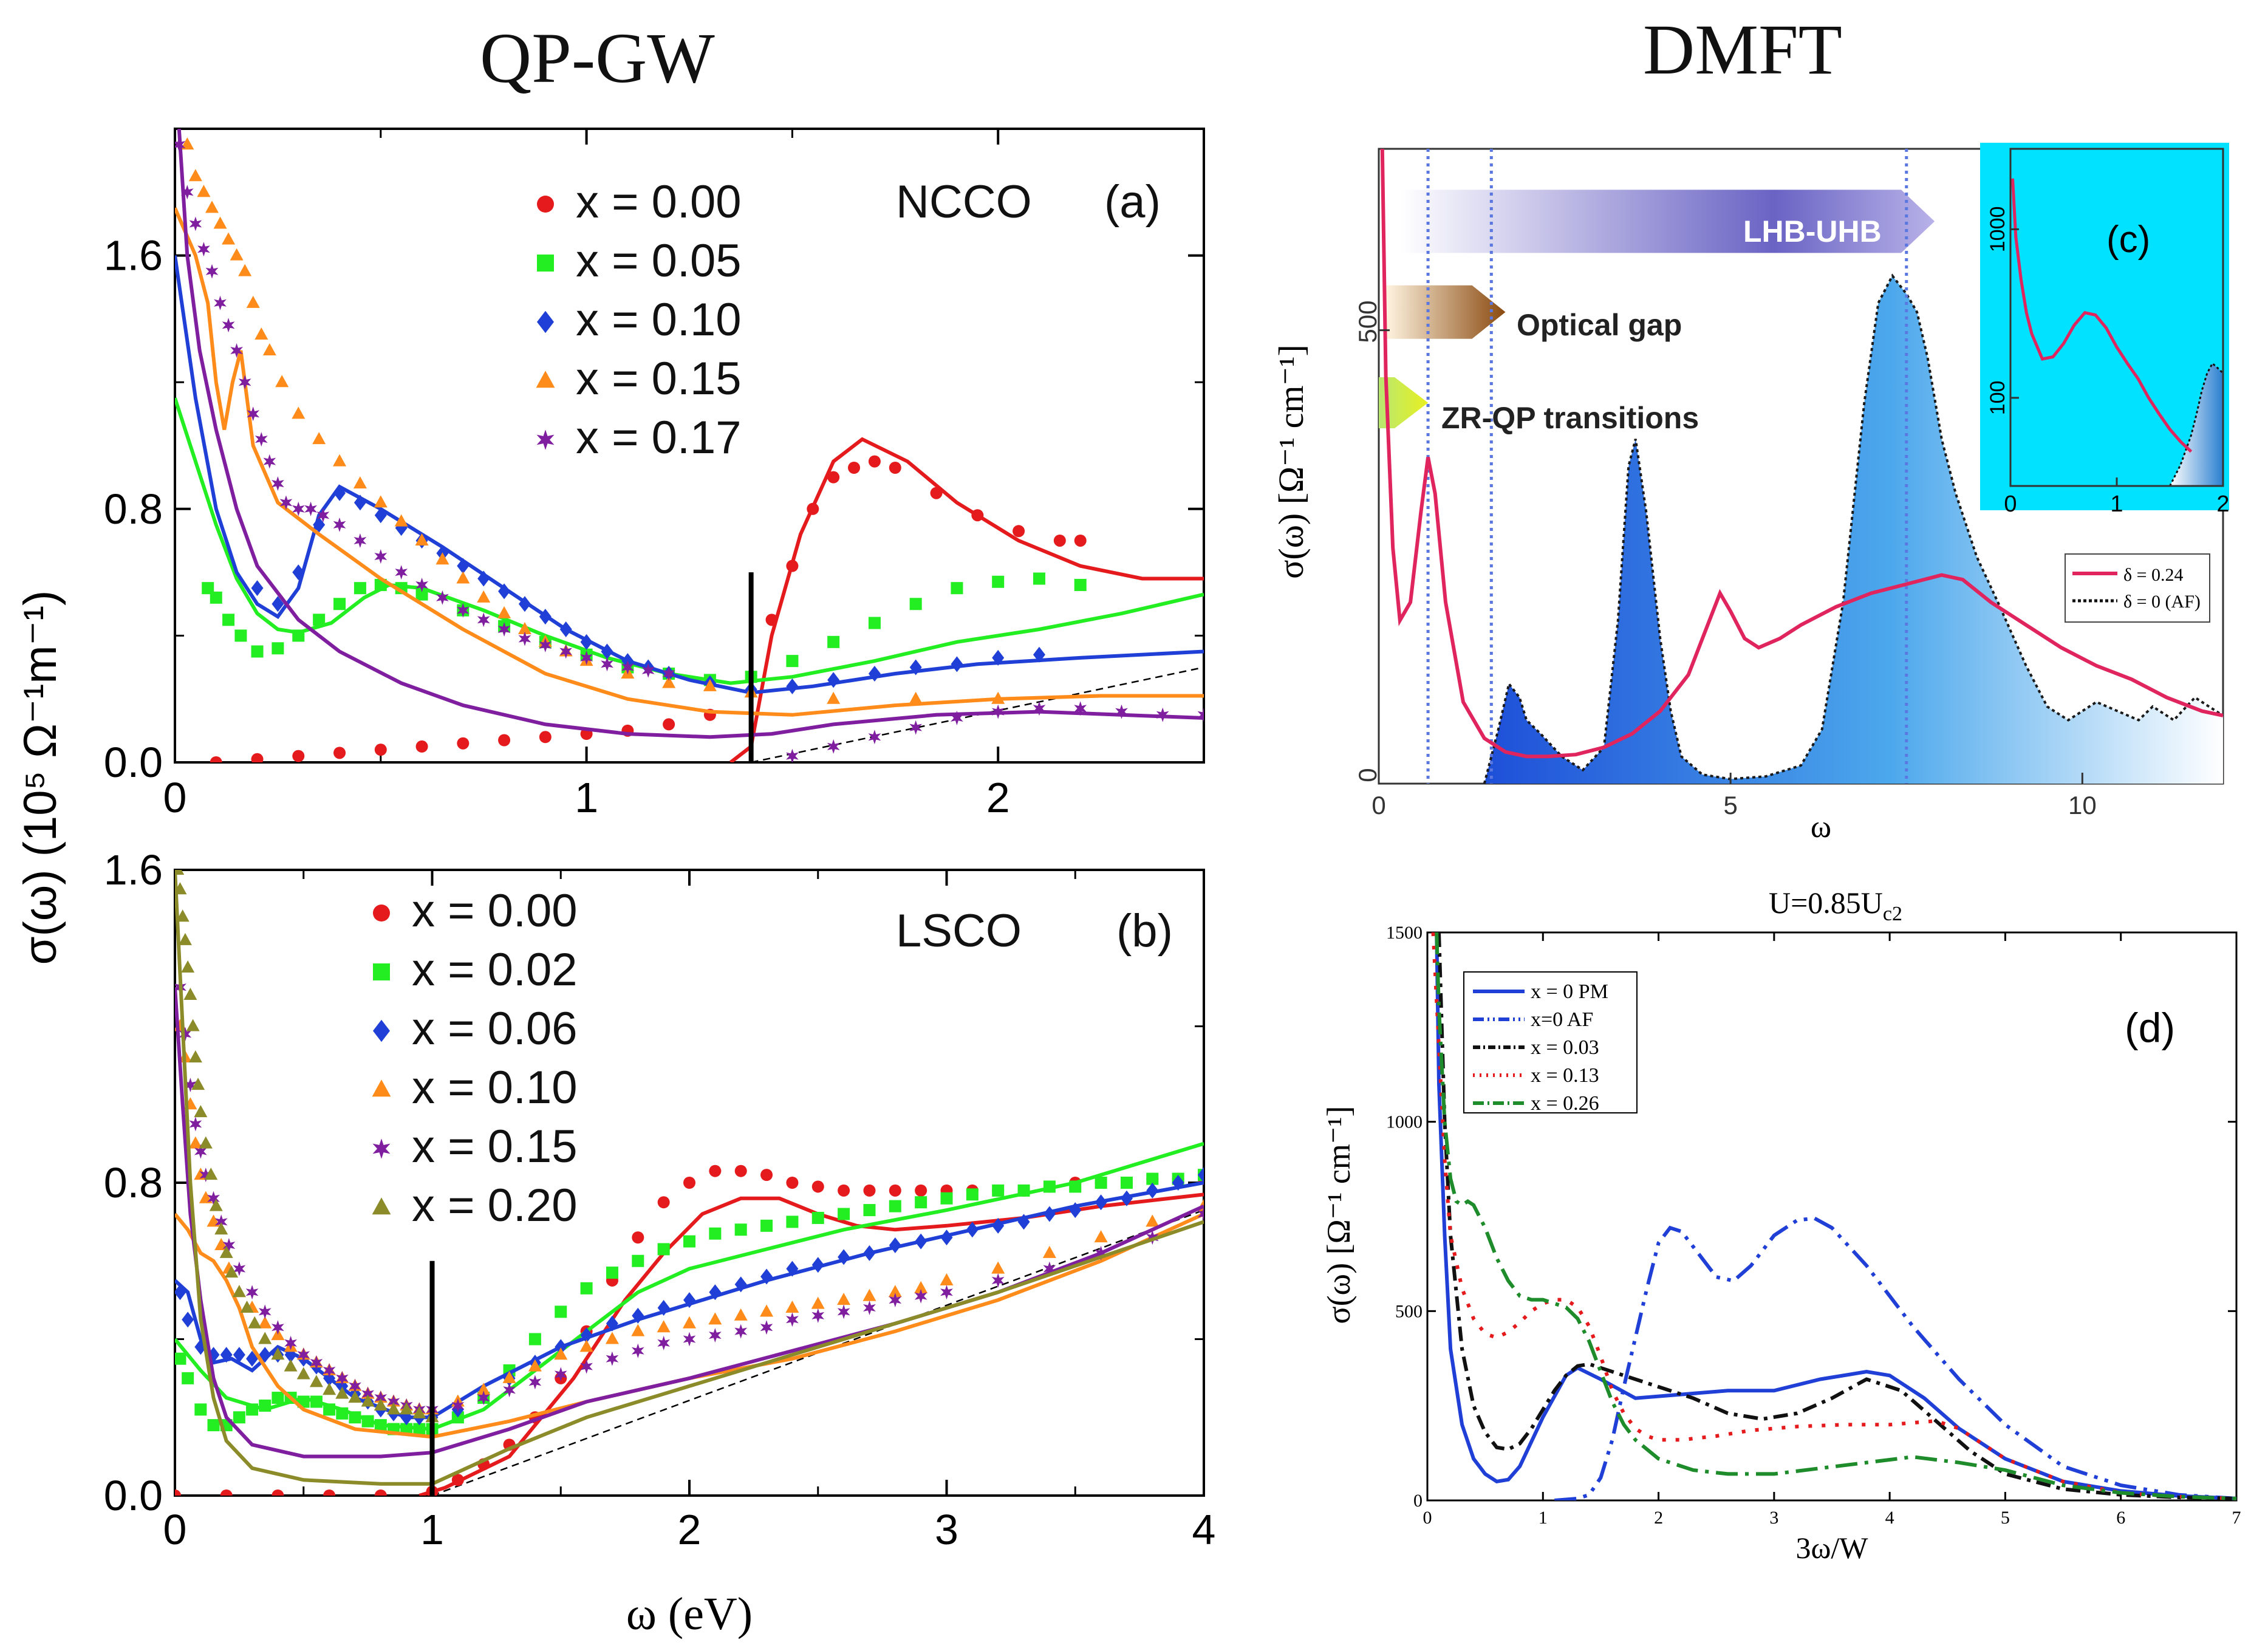 The image size is (2268, 1645). What do you see at coordinates (1565, 1075) in the screenshot?
I see `legend-label: x = 0.13` at bounding box center [1565, 1075].